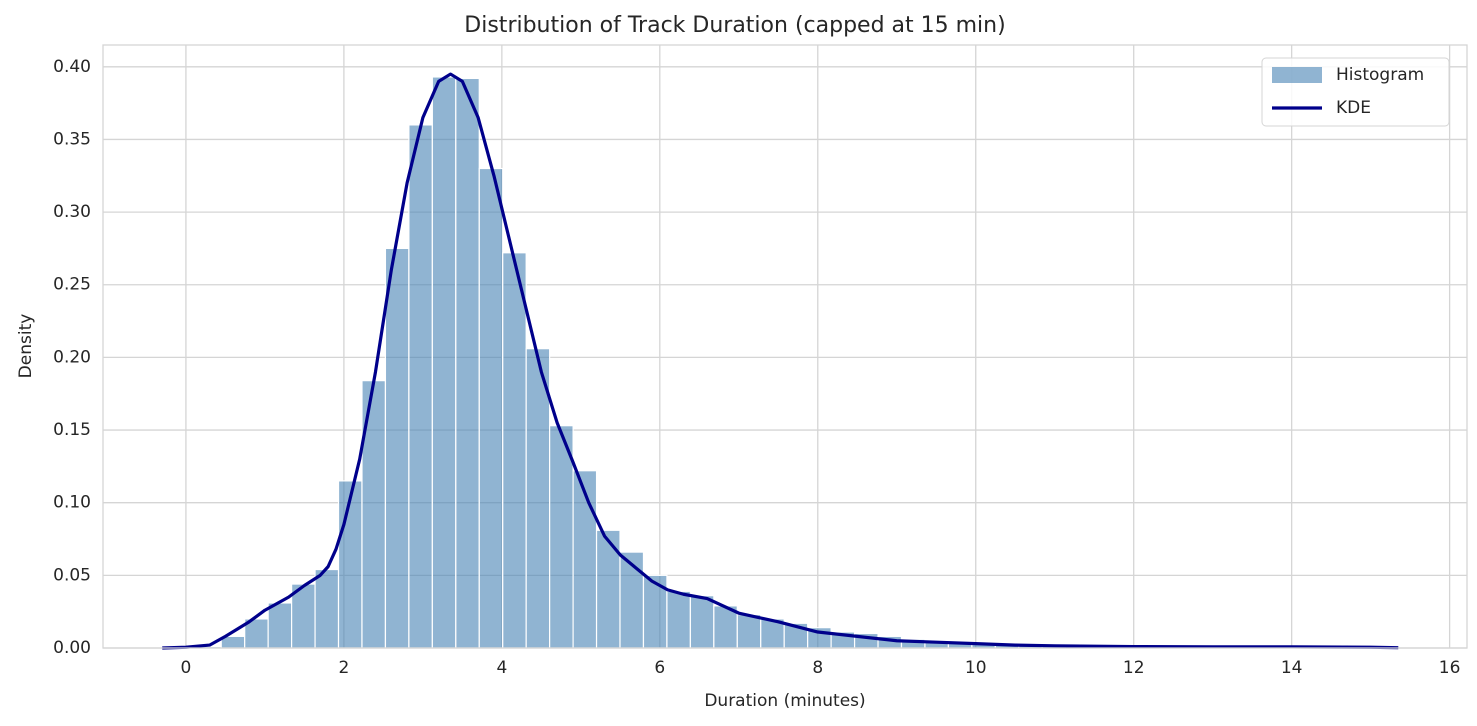  Describe the element at coordinates (72, 648) in the screenshot. I see `y-tick-label: 0.00` at that location.